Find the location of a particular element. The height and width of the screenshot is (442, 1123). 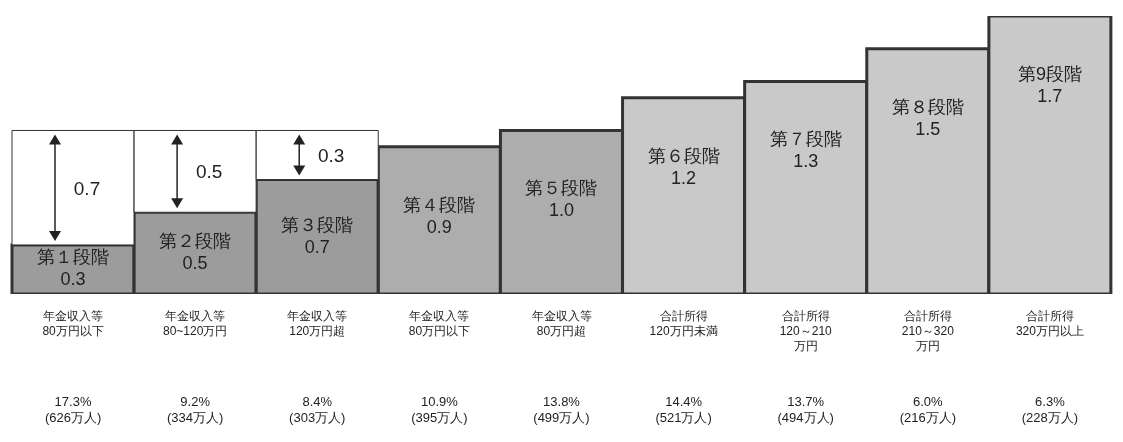

data-label: 0.7 is located at coordinates (87, 188).